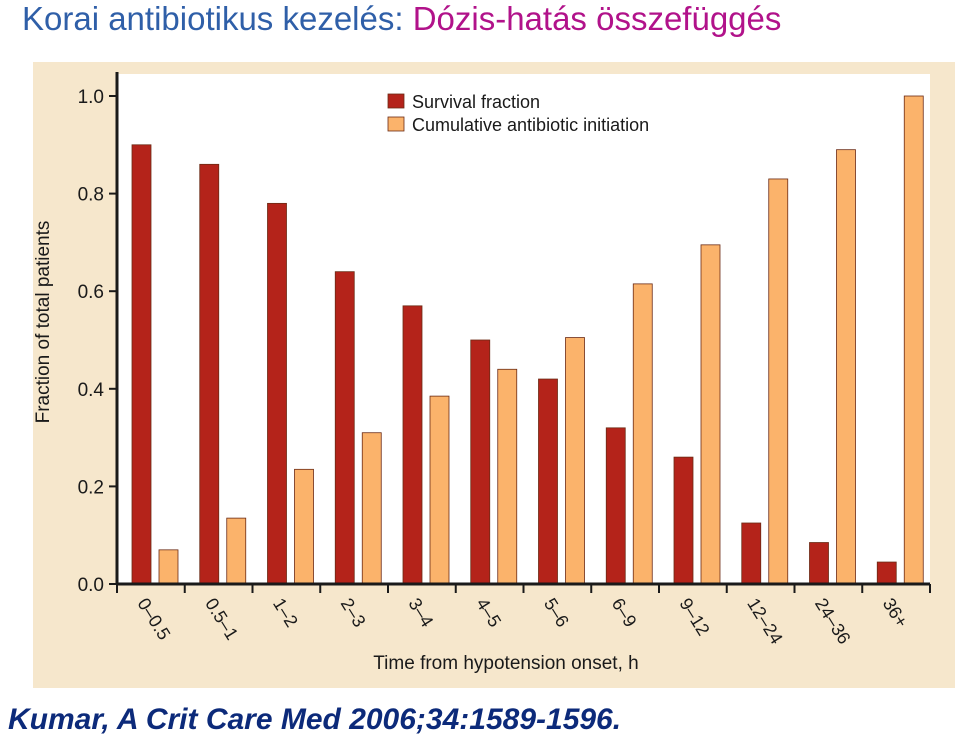 This screenshot has width=960, height=738. What do you see at coordinates (488, 613) in the screenshot?
I see `x-tick-label: 4–5` at bounding box center [488, 613].